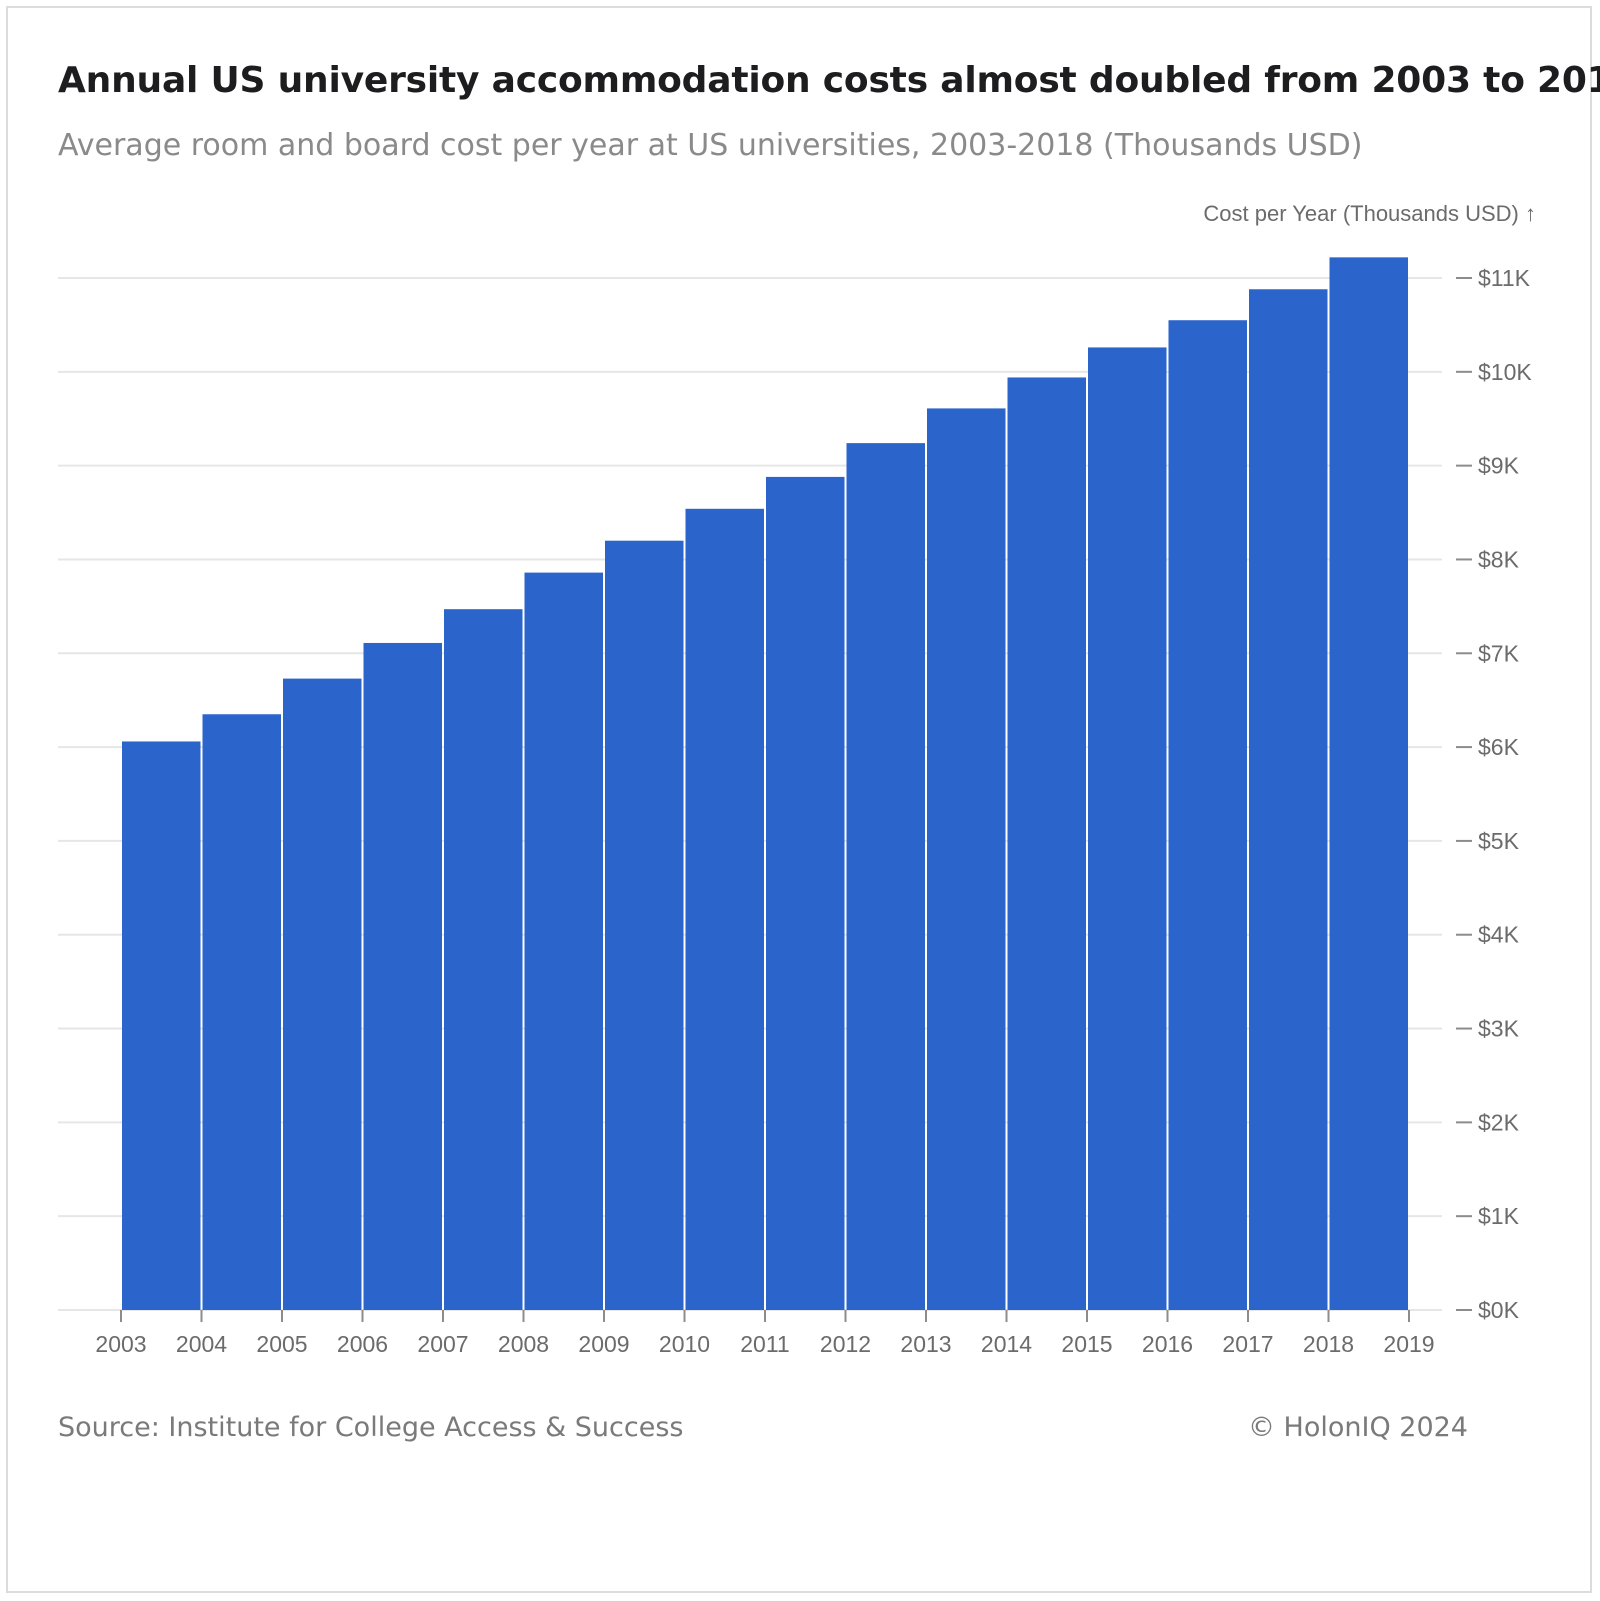 The height and width of the screenshot is (1601, 1600). What do you see at coordinates (1369, 783) in the screenshot?
I see `bar-2018` at bounding box center [1369, 783].